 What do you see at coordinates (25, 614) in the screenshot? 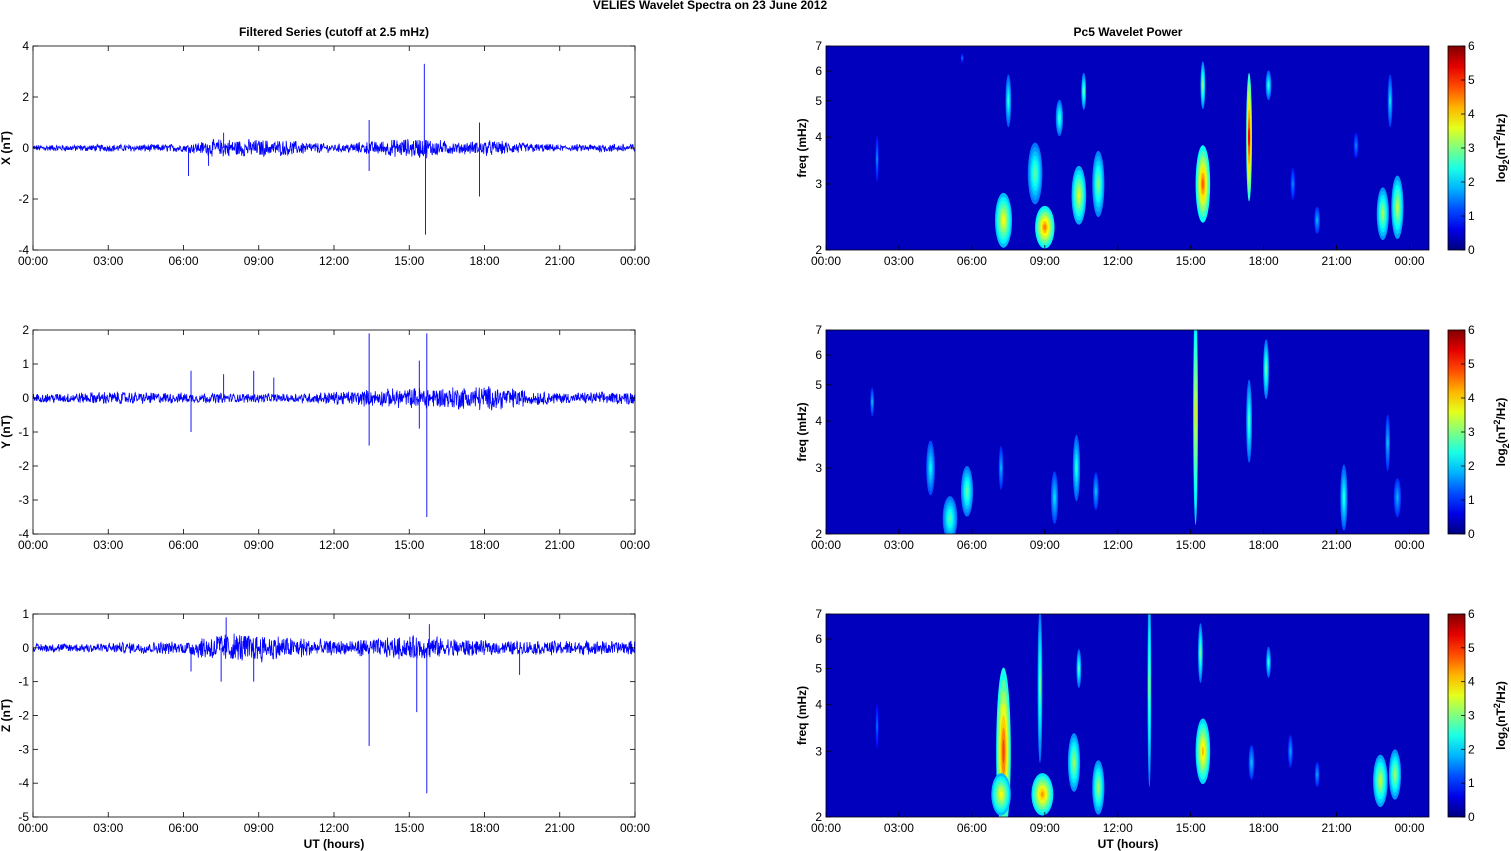
I see `y-tick-label: 1` at bounding box center [25, 614].